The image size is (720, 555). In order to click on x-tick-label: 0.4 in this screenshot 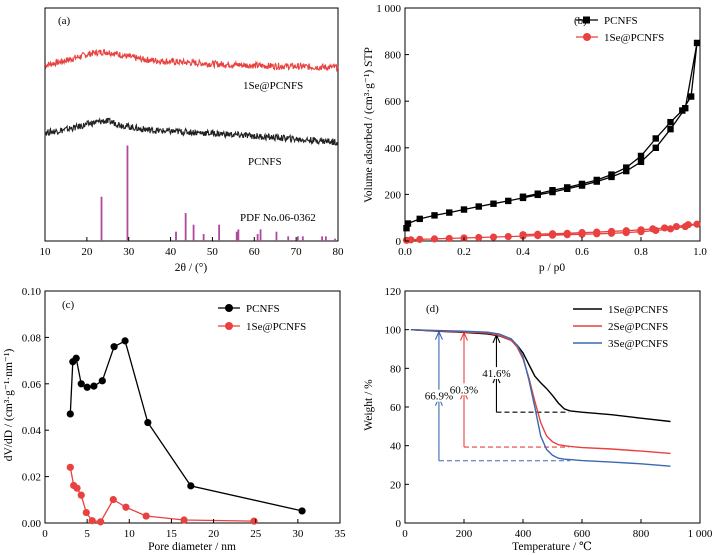, I will do `click(523, 252)`.